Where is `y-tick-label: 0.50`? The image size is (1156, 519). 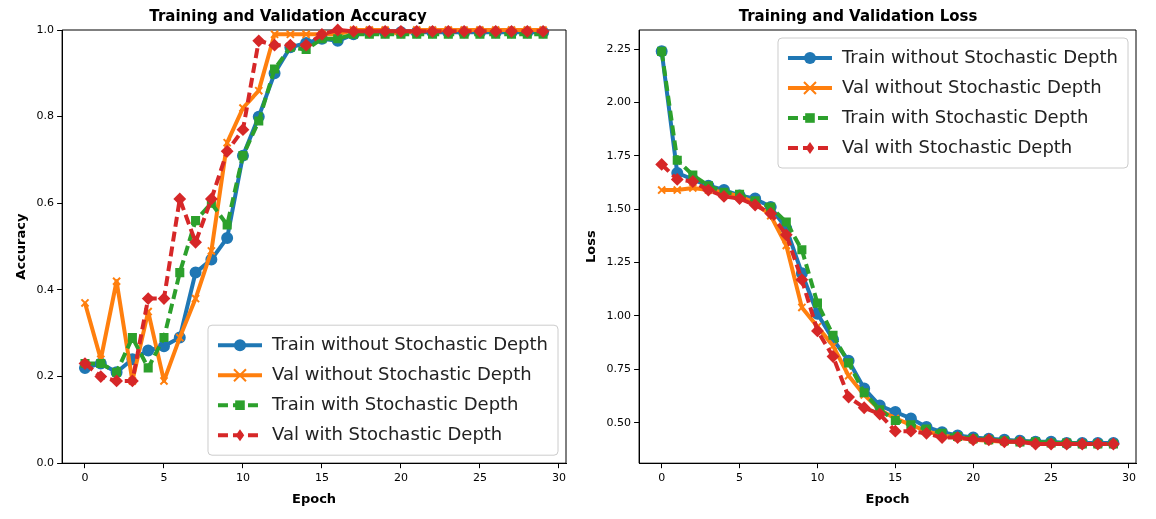 y-tick-label: 0.50 is located at coordinates (619, 422).